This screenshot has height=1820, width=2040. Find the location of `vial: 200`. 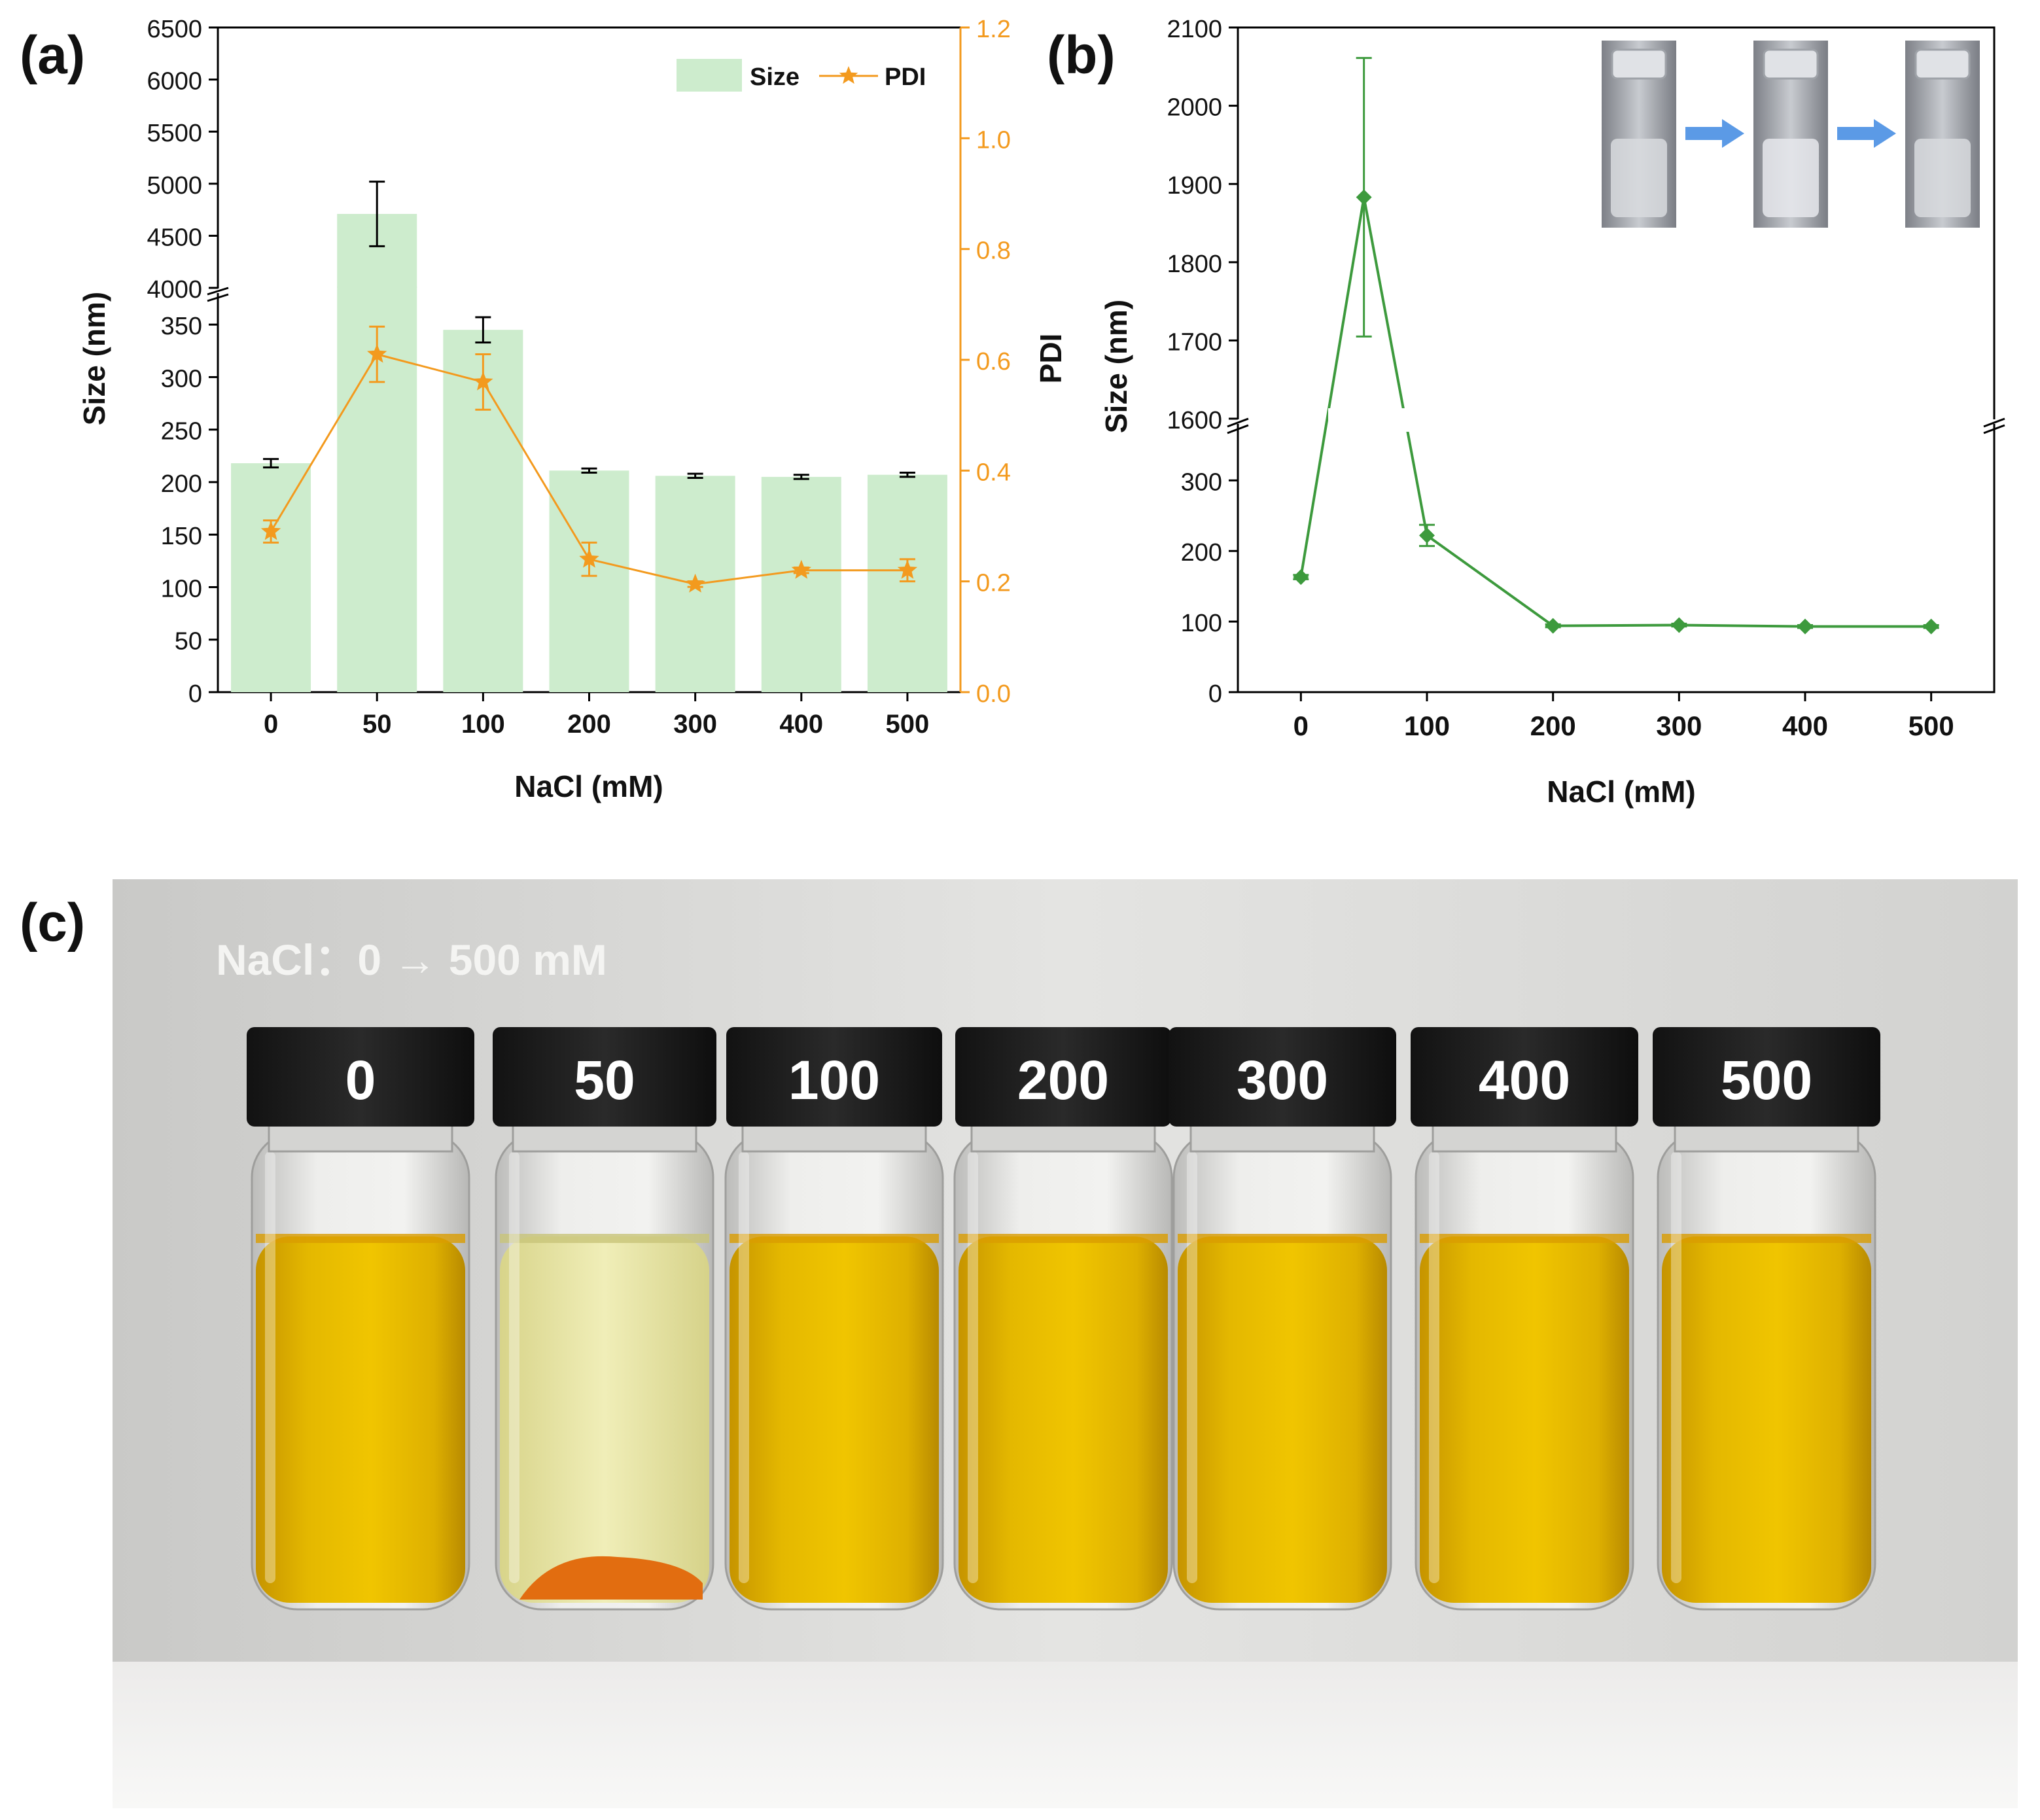

vial: 200 is located at coordinates (1063, 1319).